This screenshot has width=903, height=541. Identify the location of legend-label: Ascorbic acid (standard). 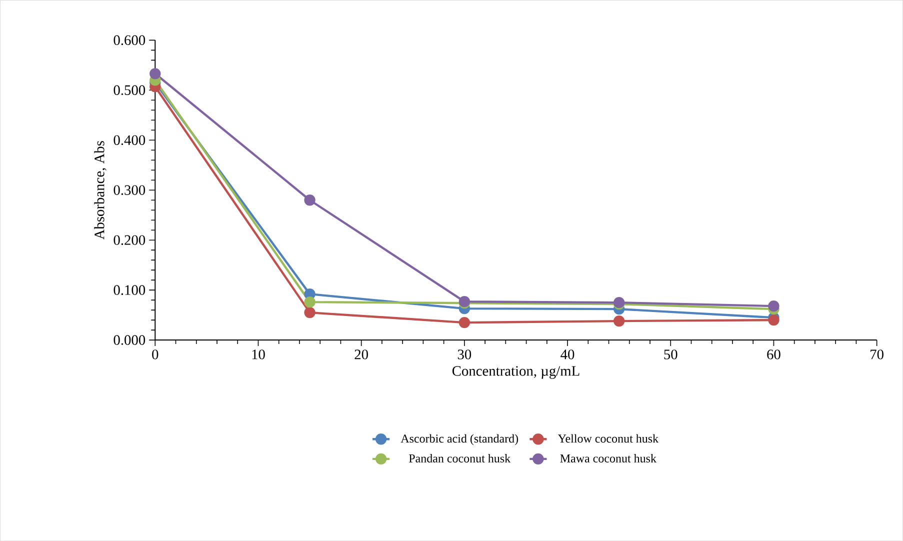
(459, 440).